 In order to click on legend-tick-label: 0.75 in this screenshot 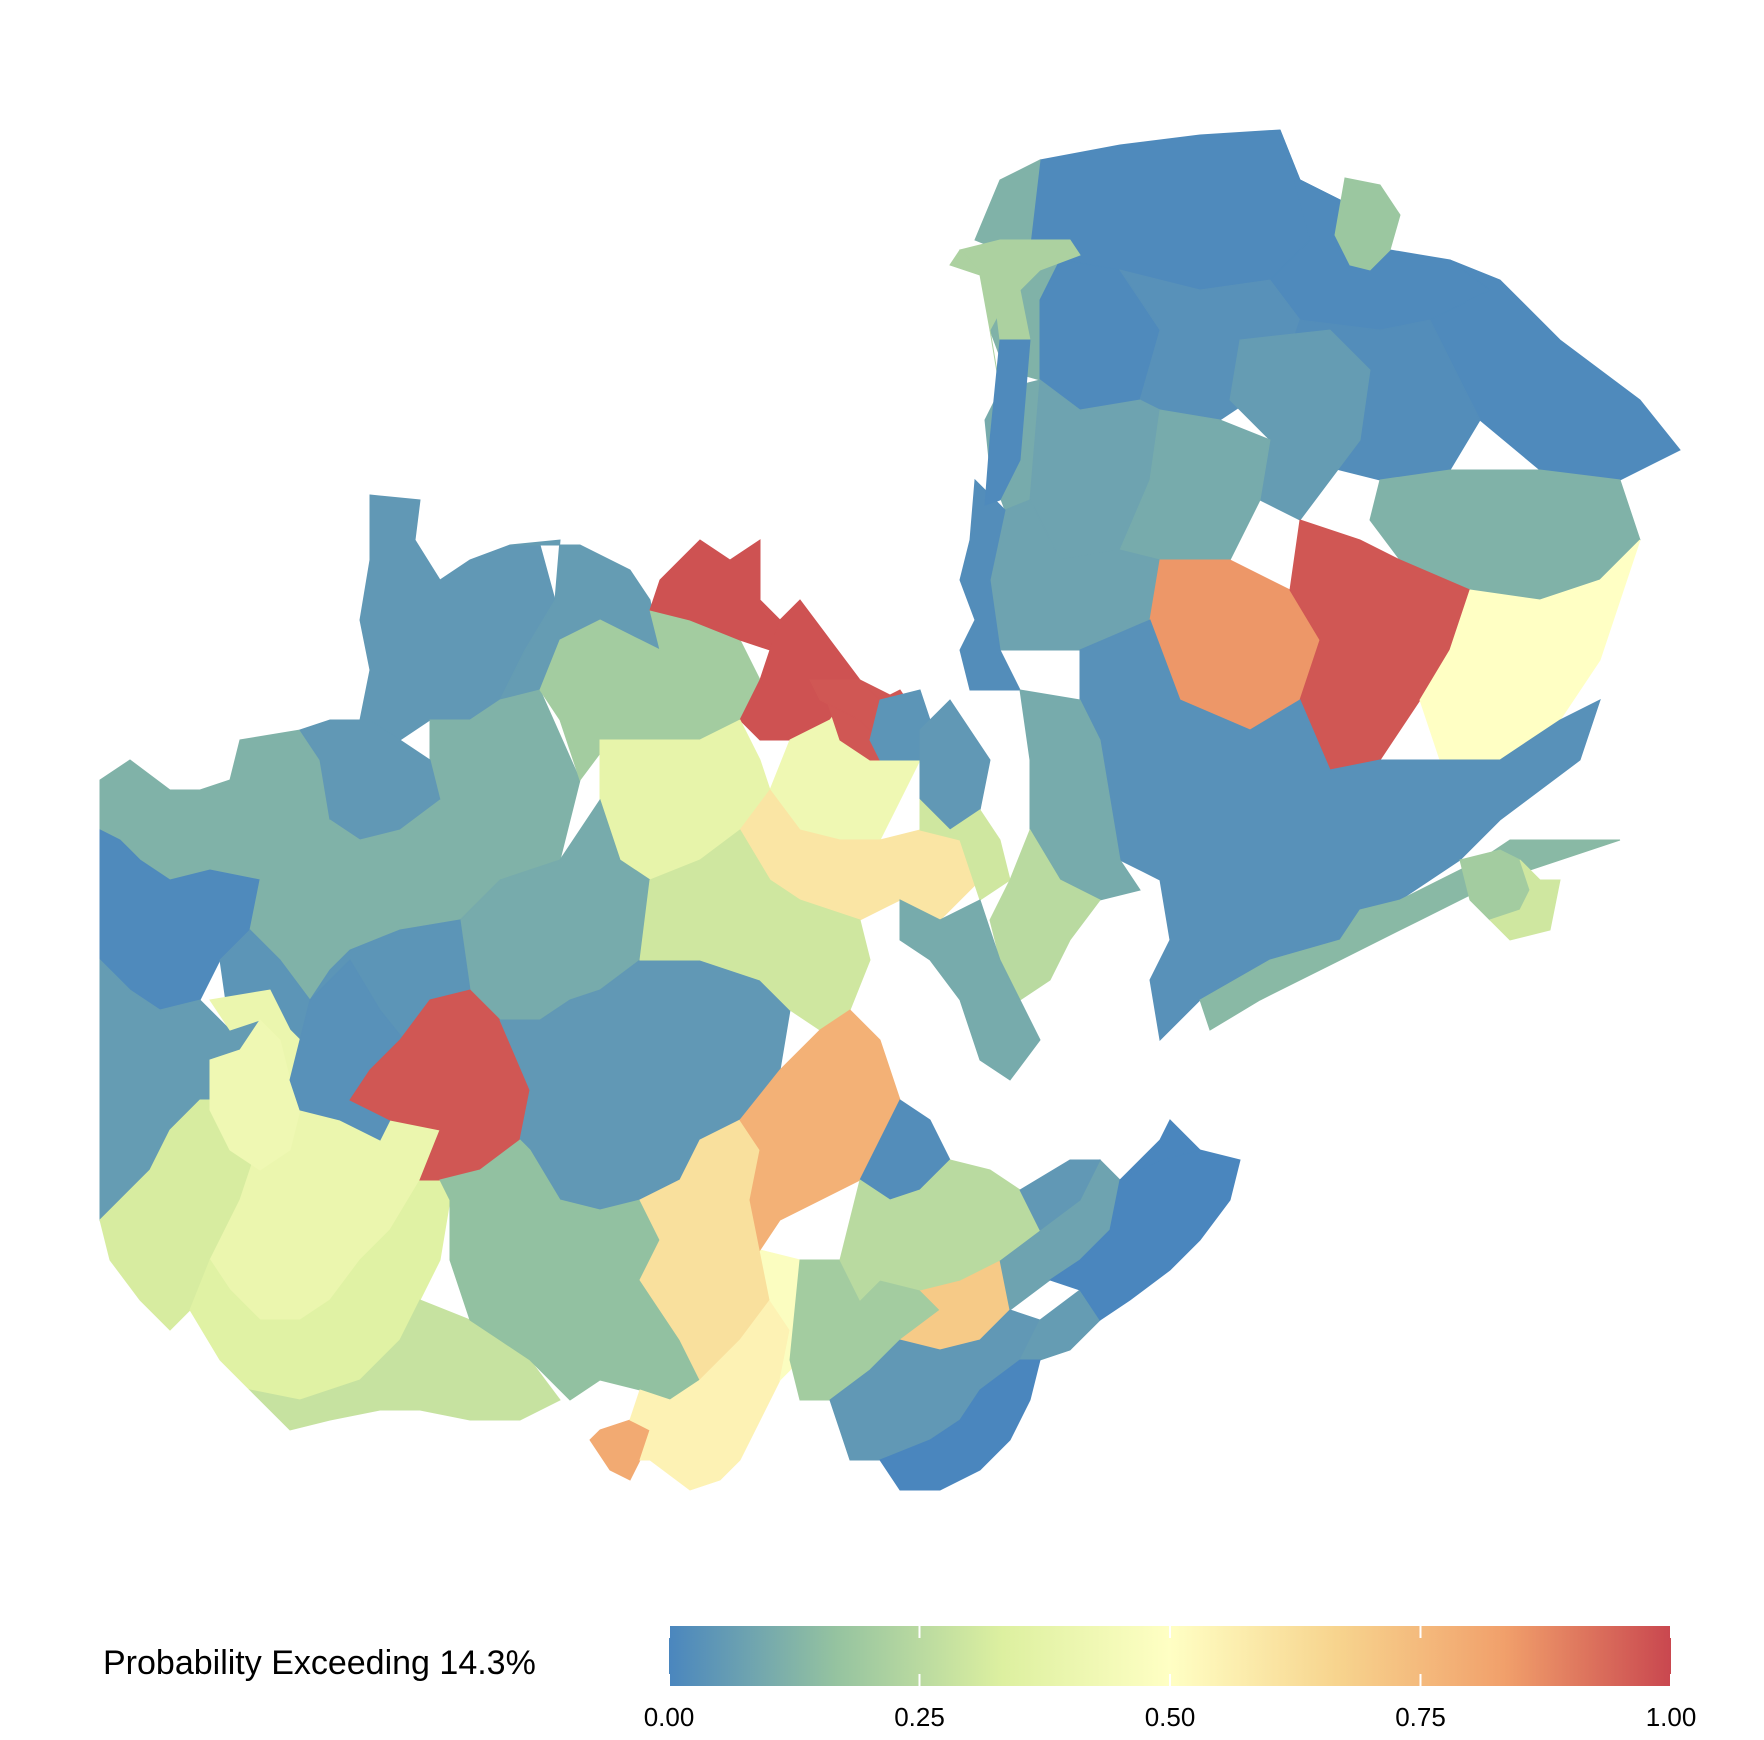, I will do `click(1420, 1717)`.